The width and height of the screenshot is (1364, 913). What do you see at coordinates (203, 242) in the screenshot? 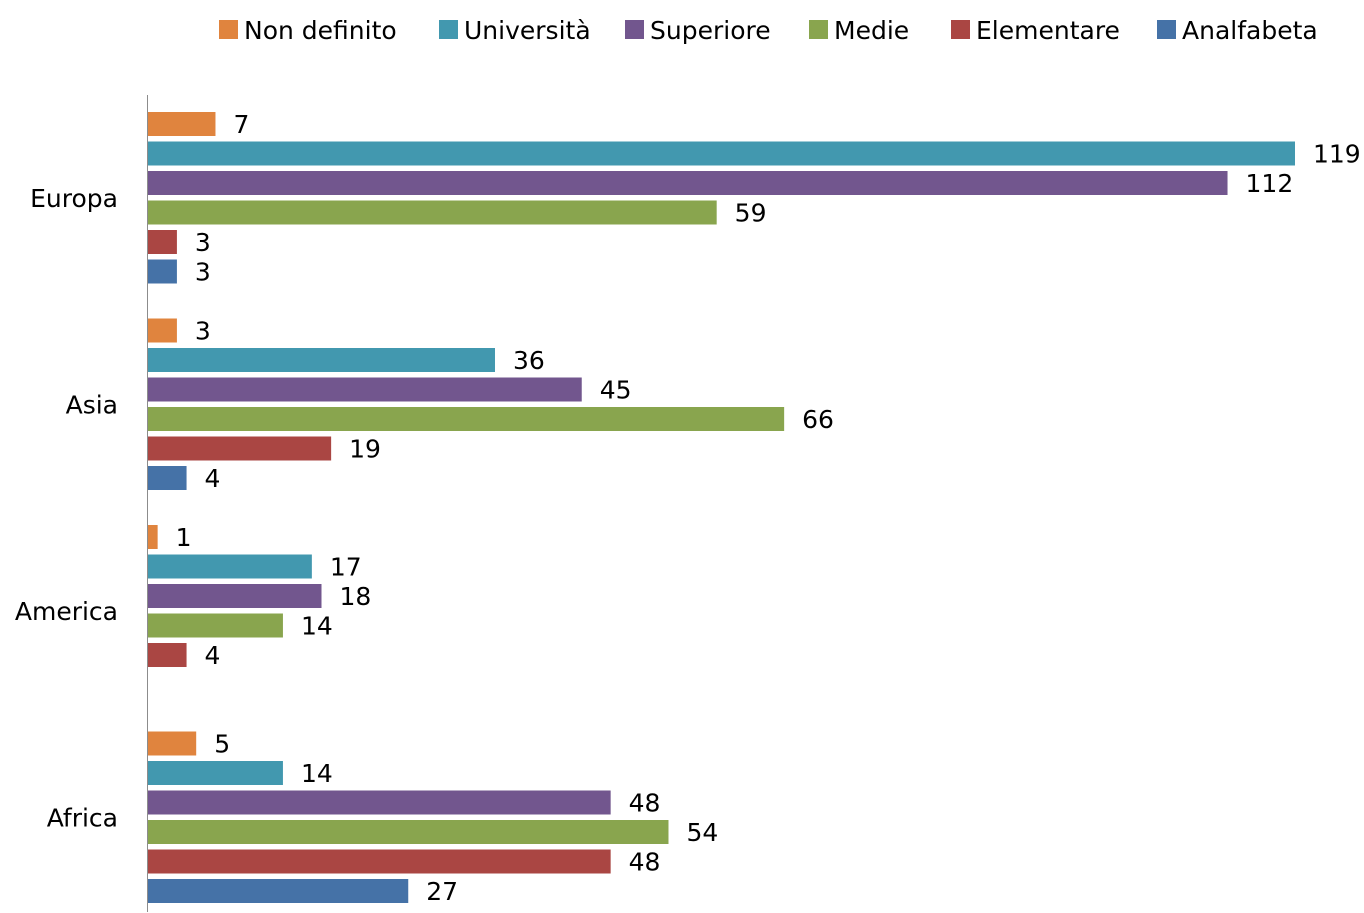
I see `value-label-europa-elementare: 3` at bounding box center [203, 242].